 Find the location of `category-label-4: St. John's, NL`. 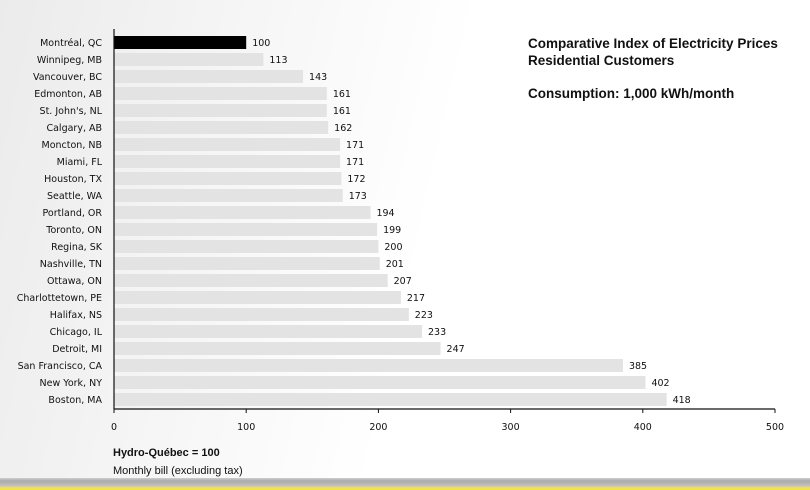

category-label-4: St. John's, NL is located at coordinates (71, 111).